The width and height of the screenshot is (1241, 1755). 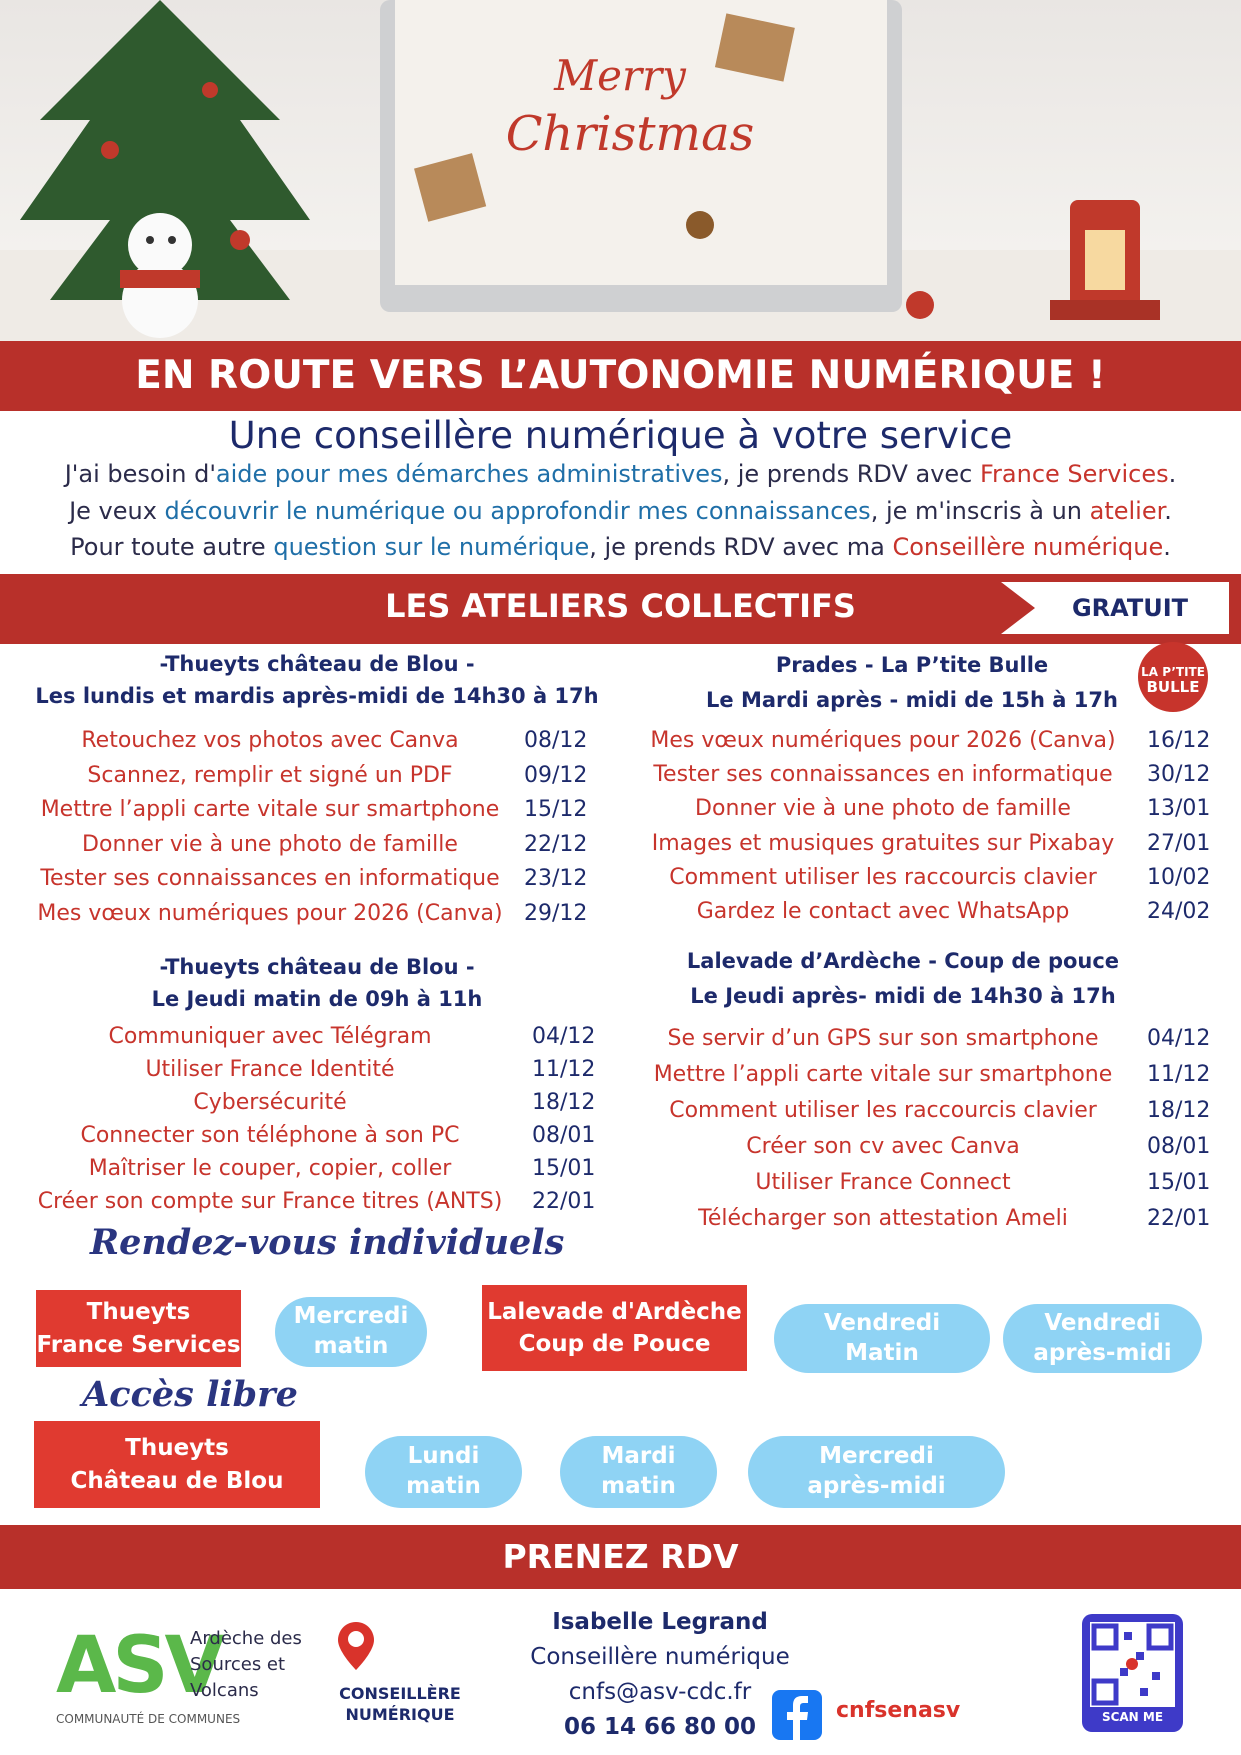 What do you see at coordinates (117, 511) in the screenshot?
I see `intro-segment: Je veux` at bounding box center [117, 511].